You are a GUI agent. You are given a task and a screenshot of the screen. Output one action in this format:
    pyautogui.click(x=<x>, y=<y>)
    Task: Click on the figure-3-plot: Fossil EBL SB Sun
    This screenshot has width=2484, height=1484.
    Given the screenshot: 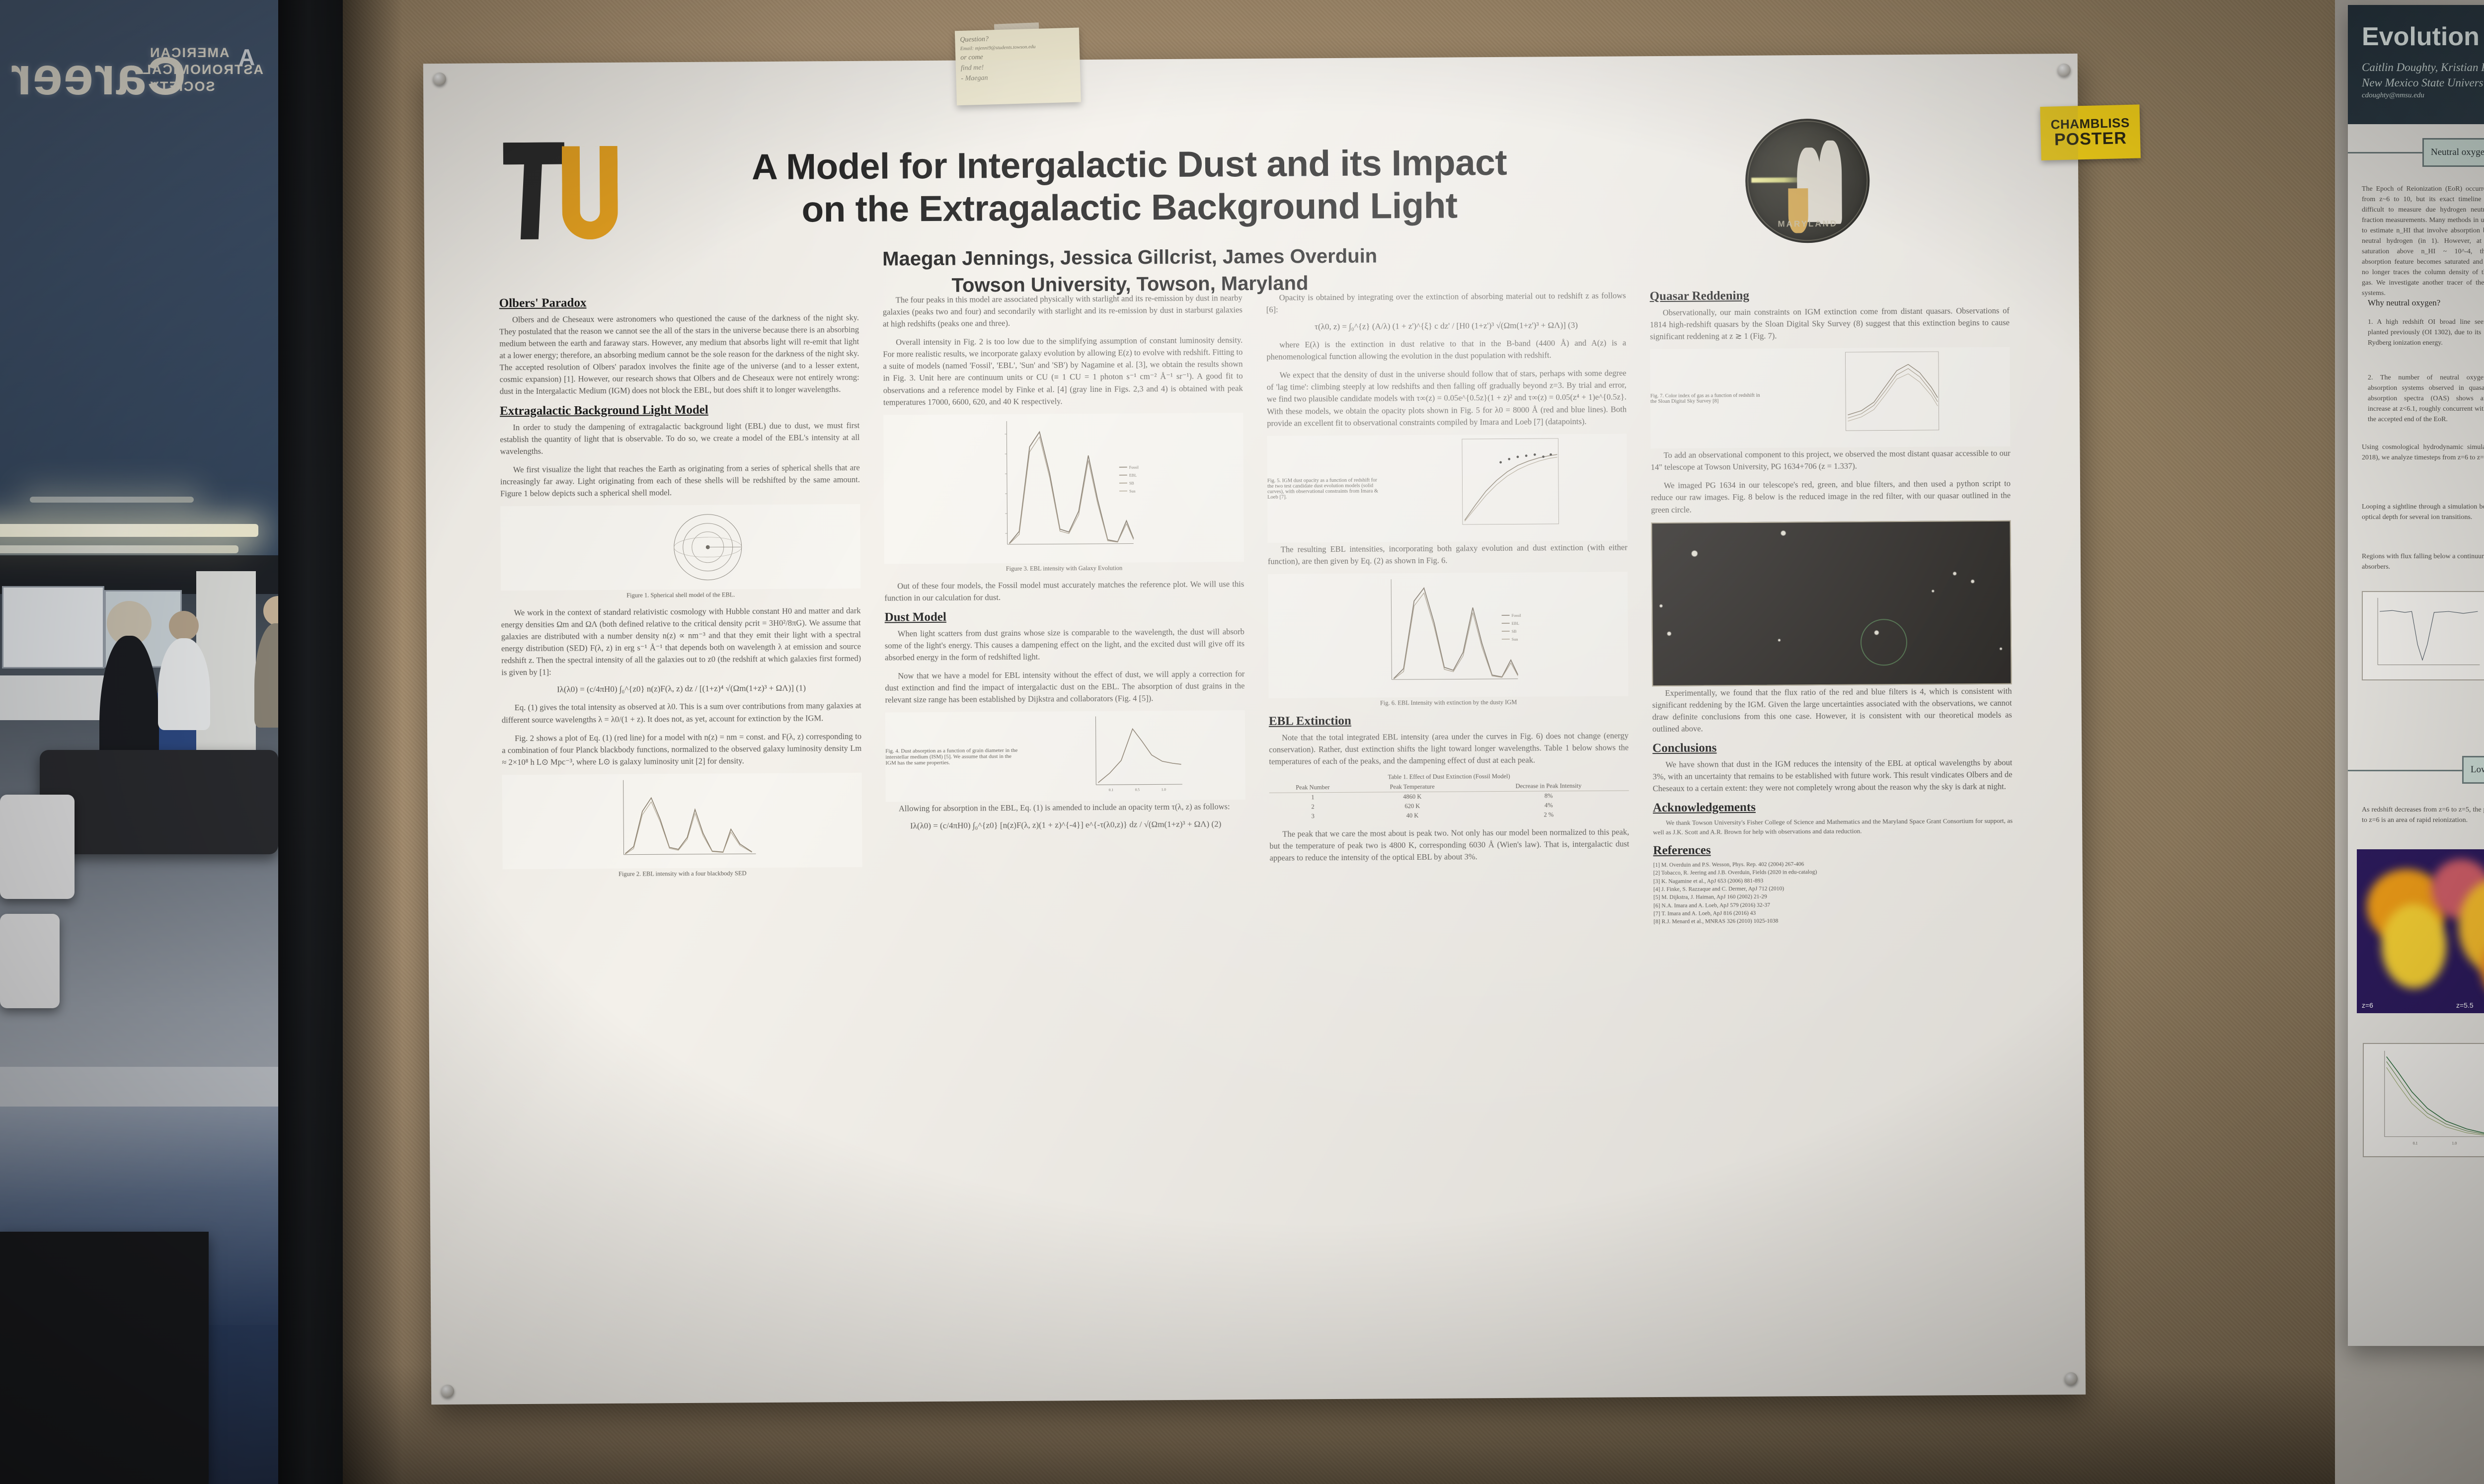 What is the action you would take?
    pyautogui.click(x=1064, y=488)
    